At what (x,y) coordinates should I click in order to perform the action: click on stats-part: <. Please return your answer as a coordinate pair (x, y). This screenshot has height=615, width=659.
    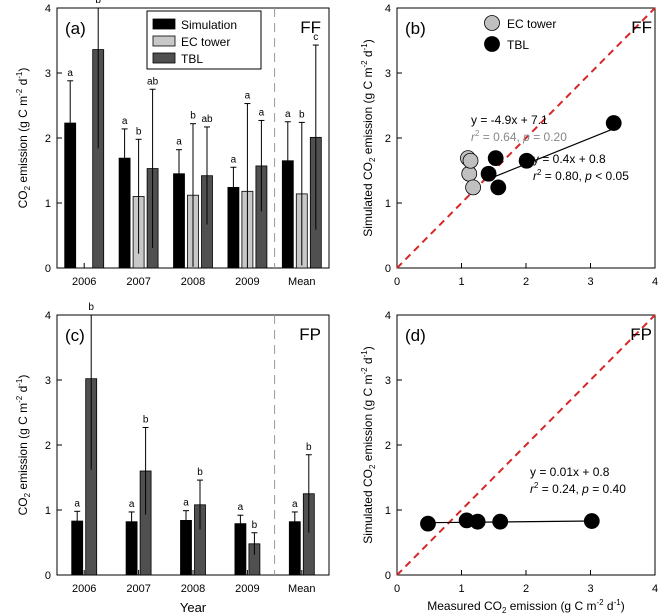
    Looking at the image, I should click on (599, 176).